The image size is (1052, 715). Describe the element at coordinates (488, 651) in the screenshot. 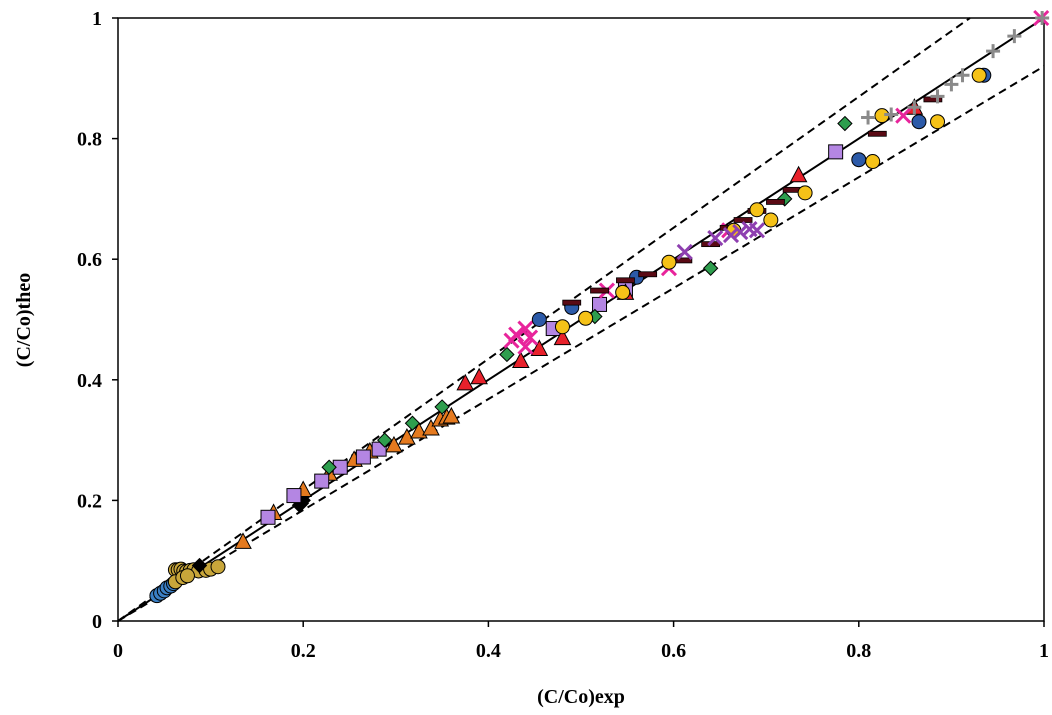

I see `x-tick-label: 0.4` at that location.